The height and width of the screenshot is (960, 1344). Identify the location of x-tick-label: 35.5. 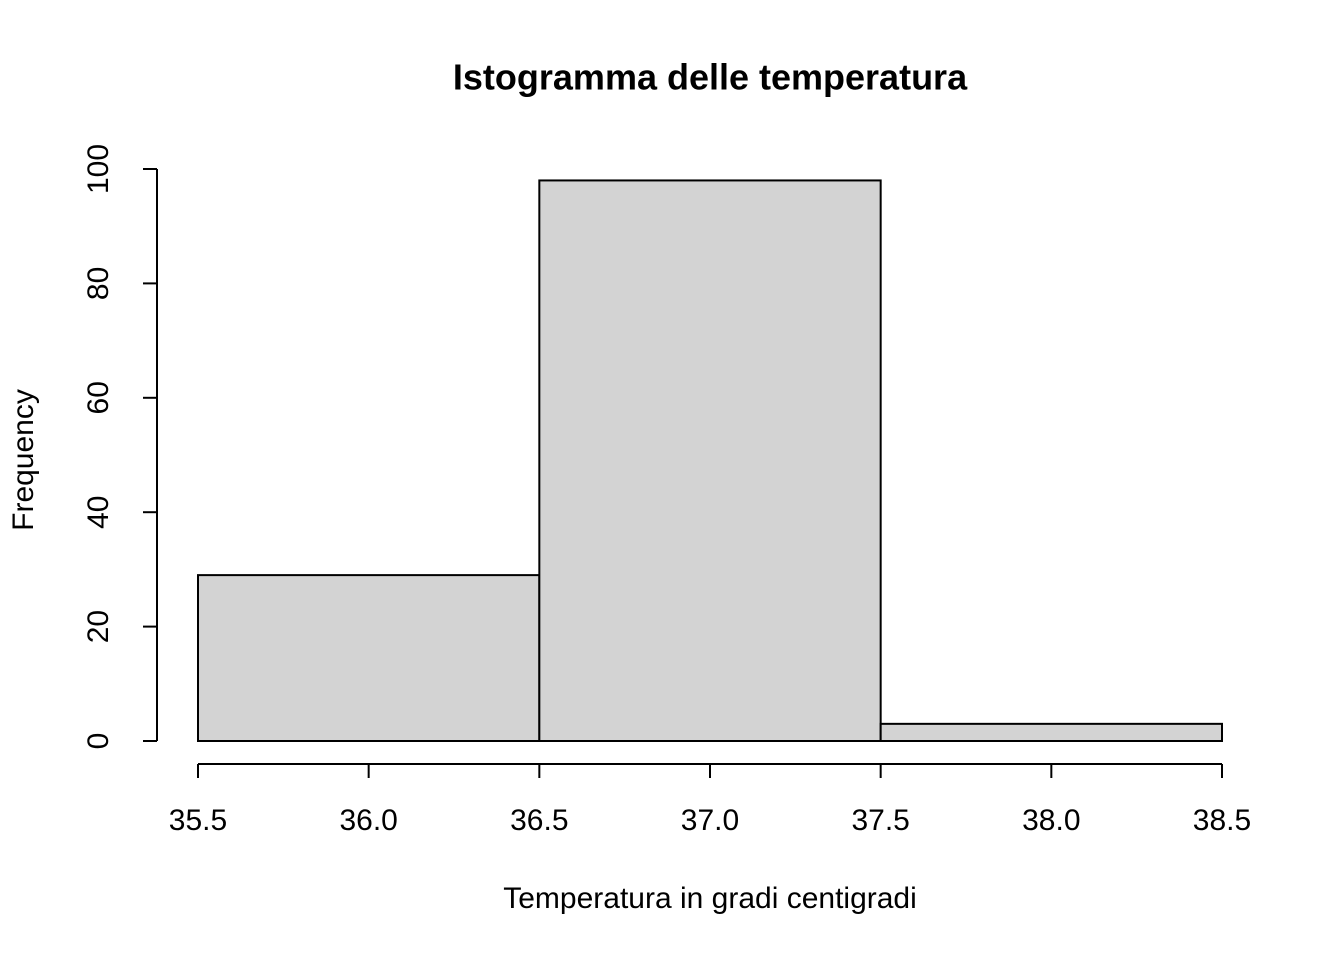
(198, 820).